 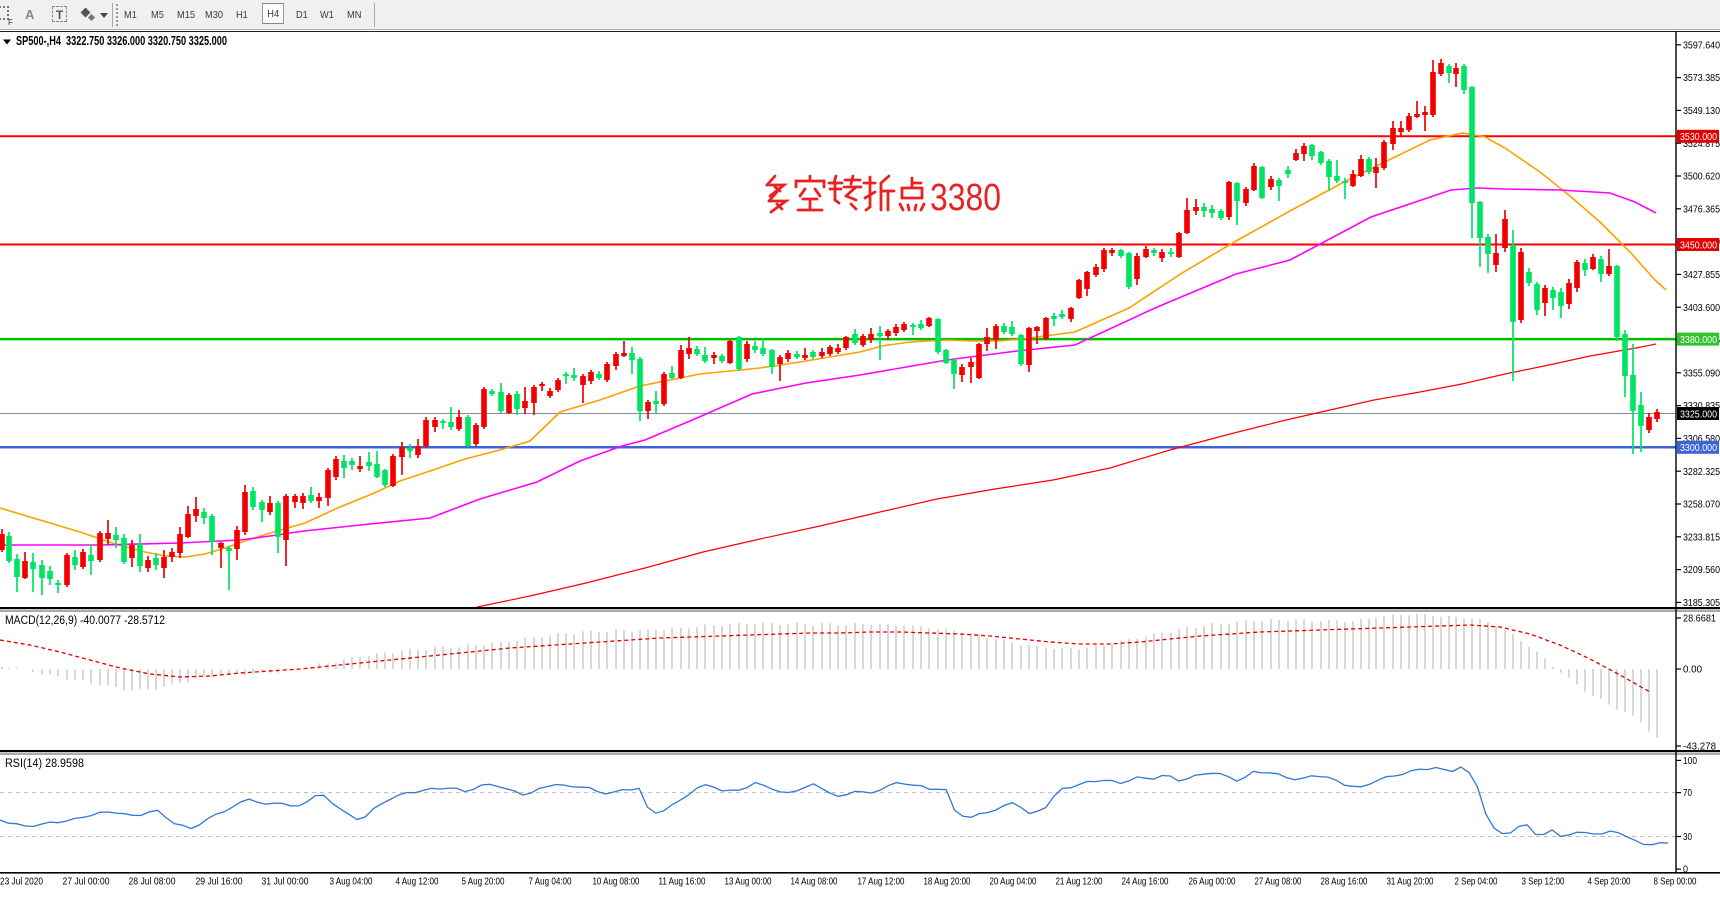 What do you see at coordinates (1543, 882) in the screenshot?
I see `svg-text: 3 Sep 12:00` at bounding box center [1543, 882].